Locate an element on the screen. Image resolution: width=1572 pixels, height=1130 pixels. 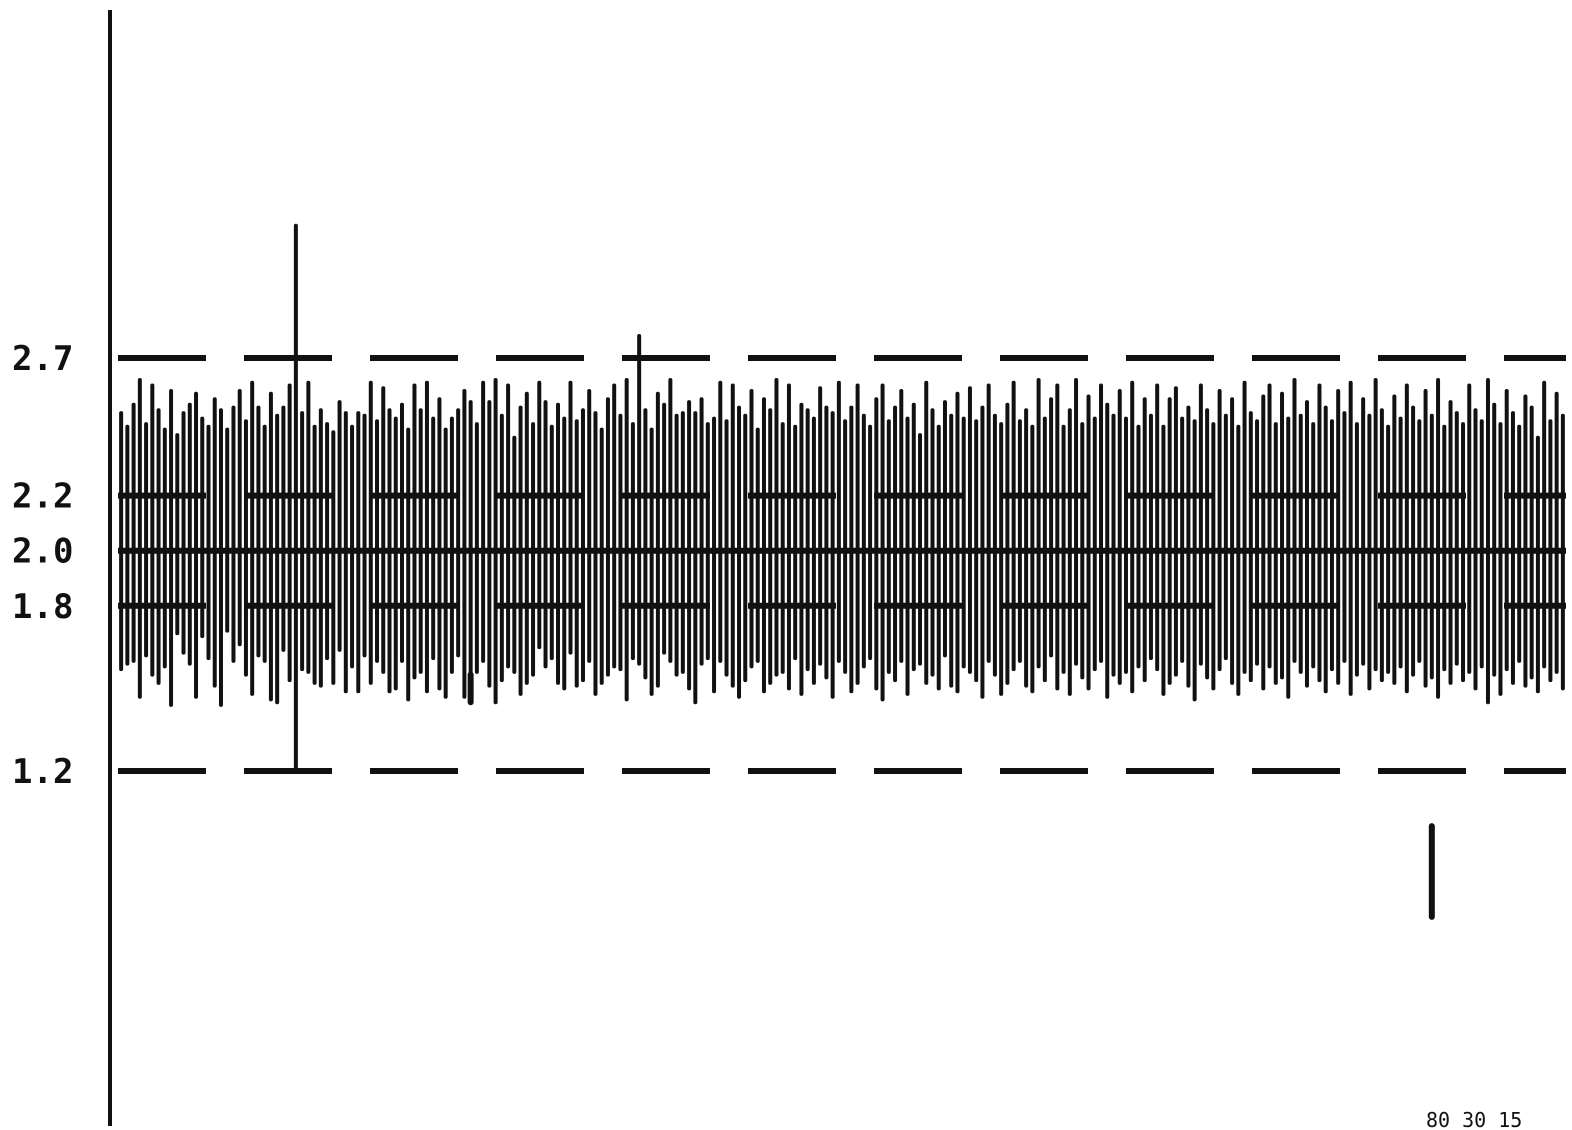
y-tick-label: 2.0 is located at coordinates (42, 552).